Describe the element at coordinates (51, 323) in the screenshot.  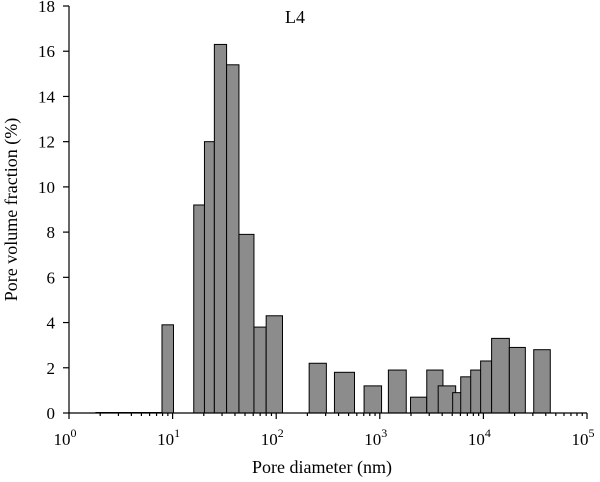
I see `y-tick-label: 4` at that location.